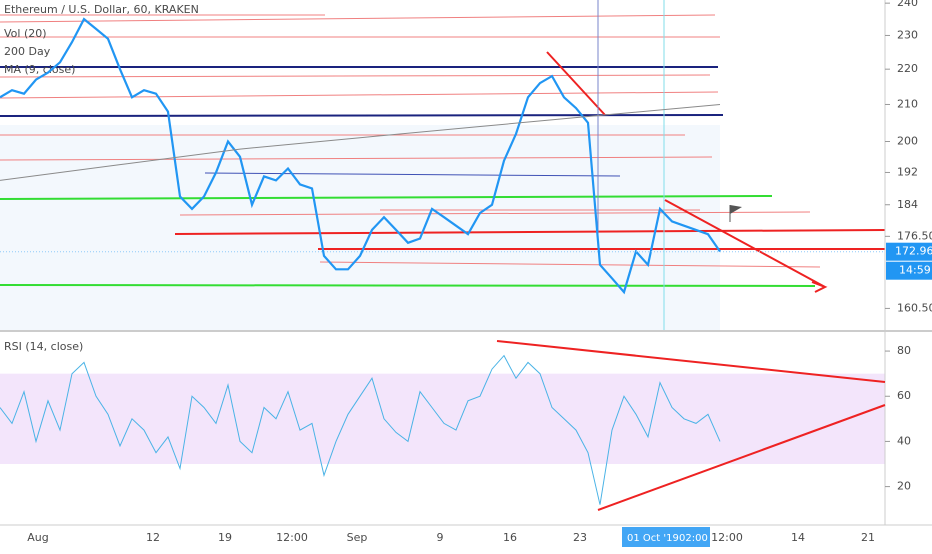 The image size is (932, 554). I want to click on x-tick-label: 14, so click(798, 537).